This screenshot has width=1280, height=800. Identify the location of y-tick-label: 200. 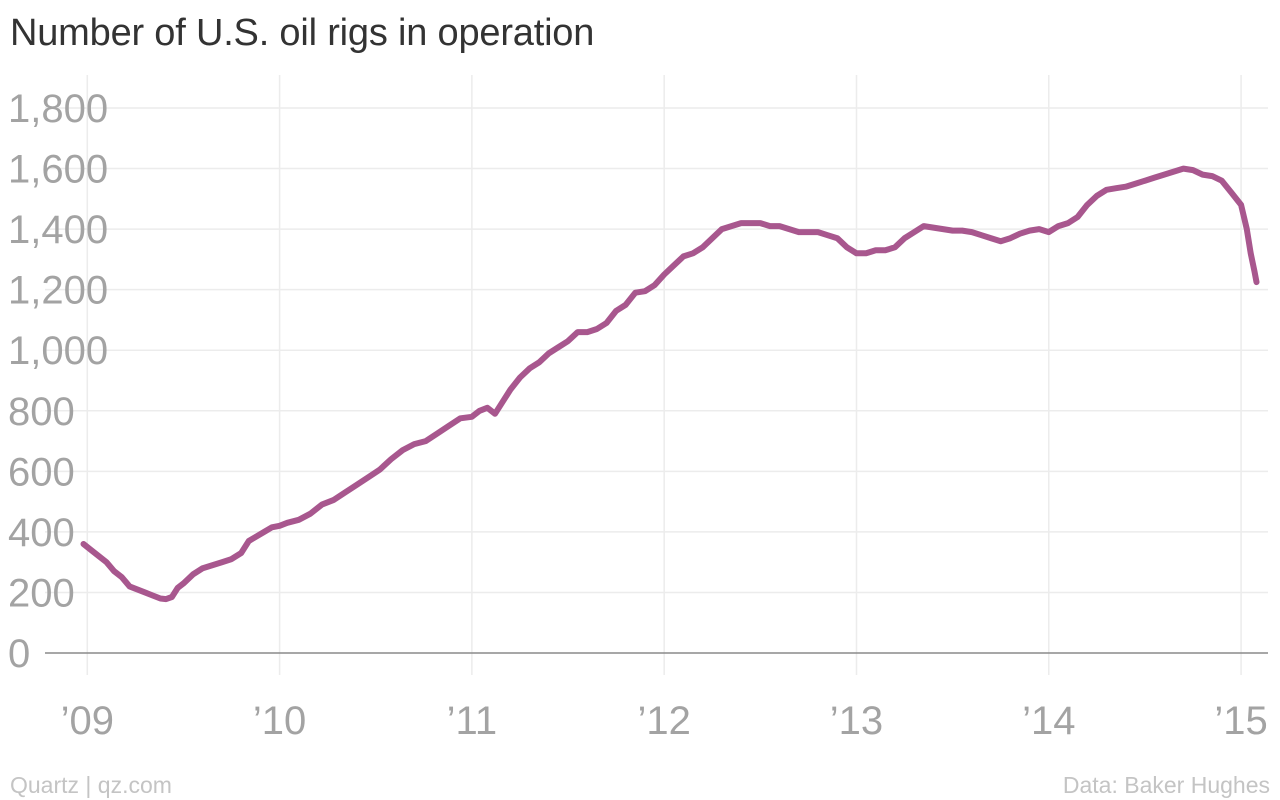
(41, 593).